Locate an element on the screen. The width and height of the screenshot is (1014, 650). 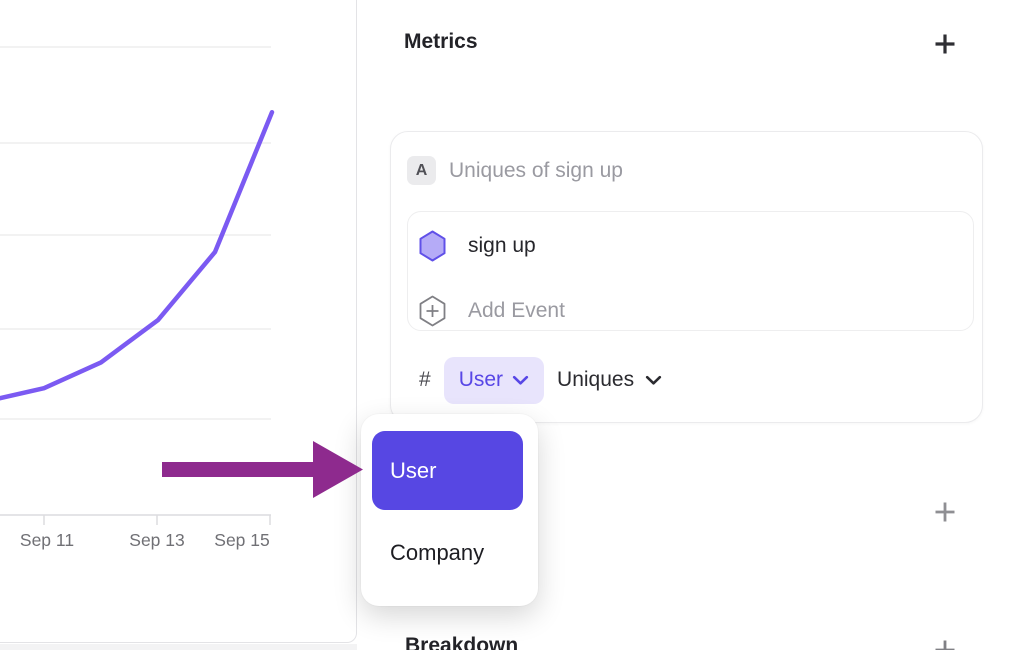
events-box: sign up Add Event is located at coordinates (690, 271).